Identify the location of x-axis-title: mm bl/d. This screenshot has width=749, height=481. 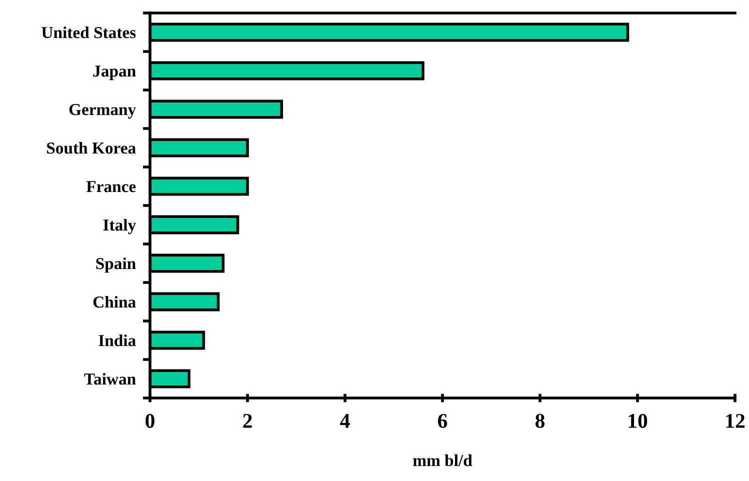
(442, 460).